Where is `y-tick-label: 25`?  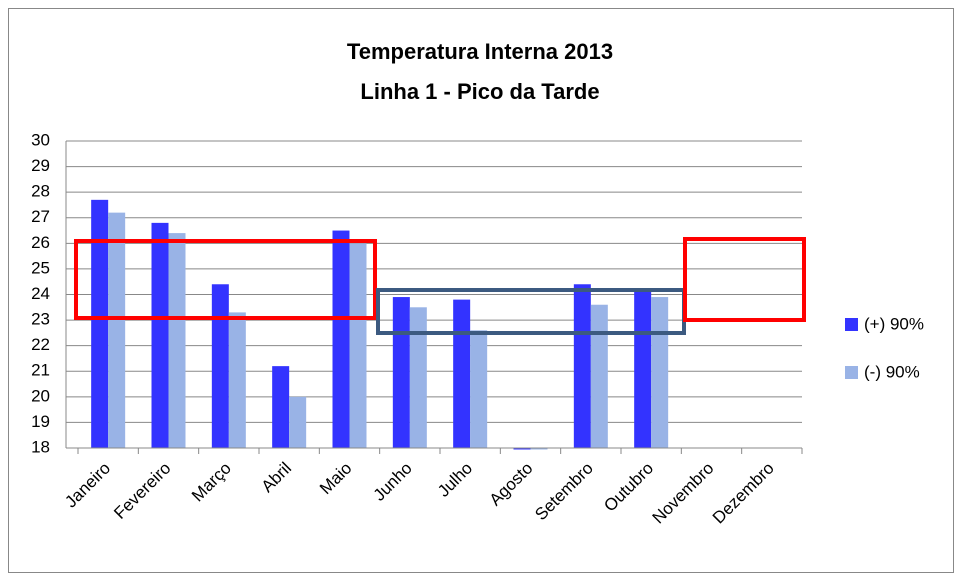 y-tick-label: 25 is located at coordinates (40, 267).